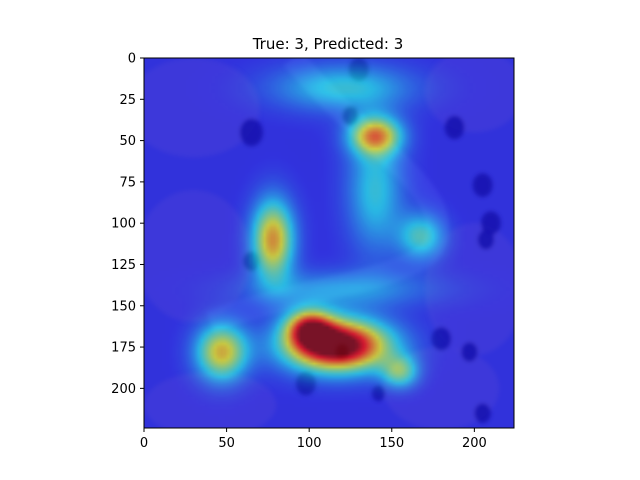  Describe the element at coordinates (127, 141) in the screenshot. I see `y-tick-label: 50` at that location.